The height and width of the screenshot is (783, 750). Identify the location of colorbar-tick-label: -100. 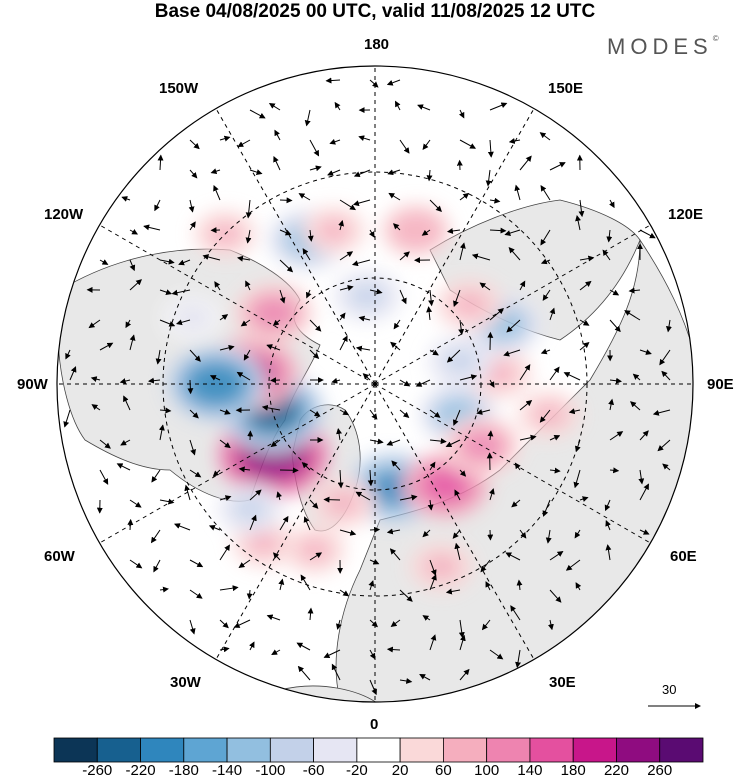
(270, 770).